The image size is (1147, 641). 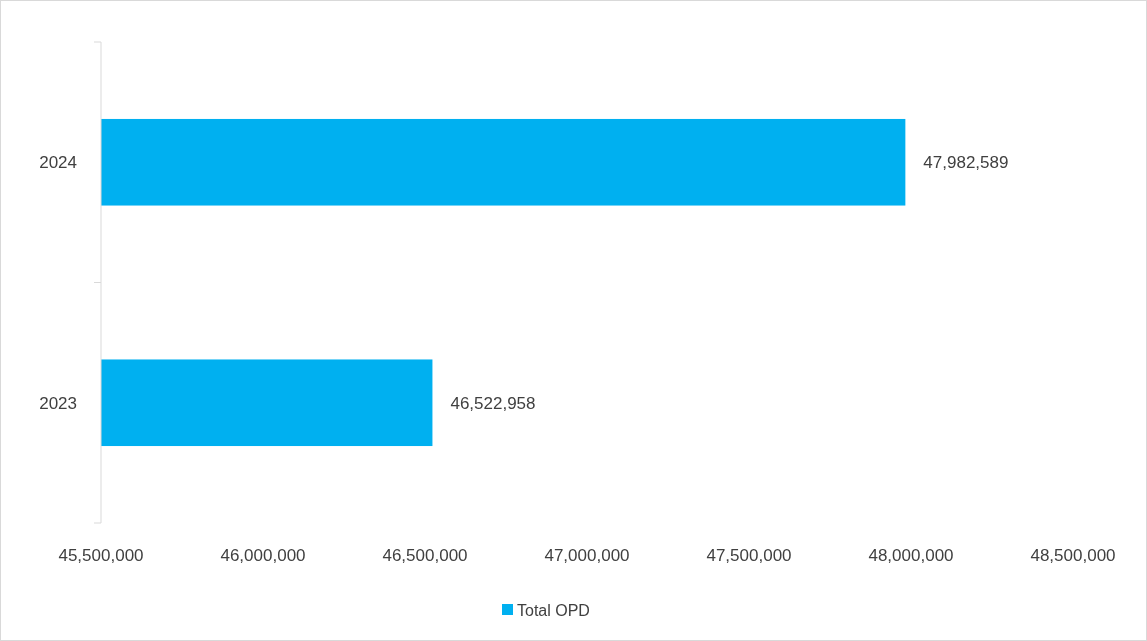 I want to click on x-tick-label: 47,500,000, so click(x=749, y=555).